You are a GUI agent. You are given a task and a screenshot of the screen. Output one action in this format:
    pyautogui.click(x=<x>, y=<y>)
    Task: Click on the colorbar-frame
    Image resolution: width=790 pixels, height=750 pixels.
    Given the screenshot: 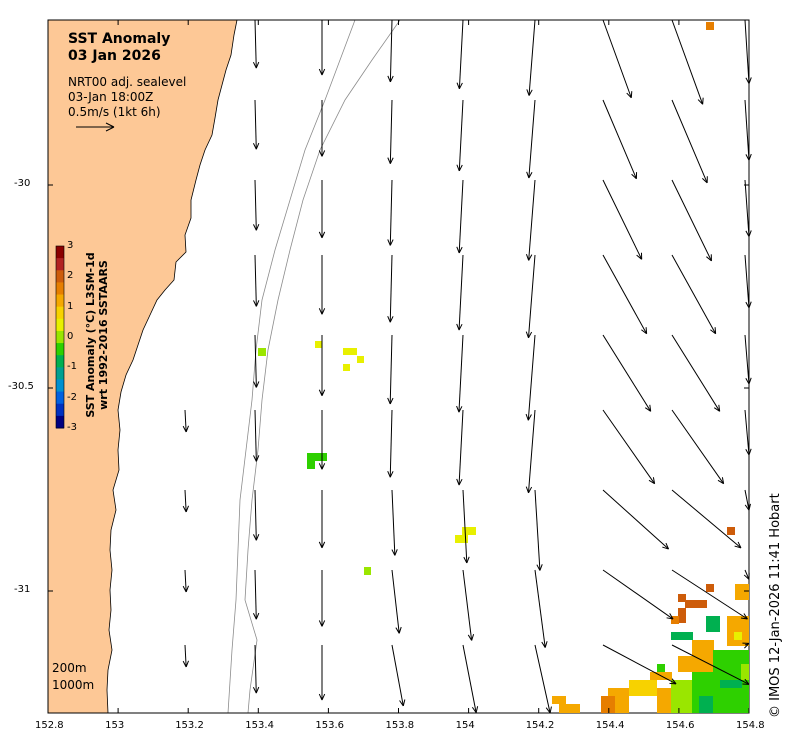 What is the action you would take?
    pyautogui.click(x=60, y=337)
    